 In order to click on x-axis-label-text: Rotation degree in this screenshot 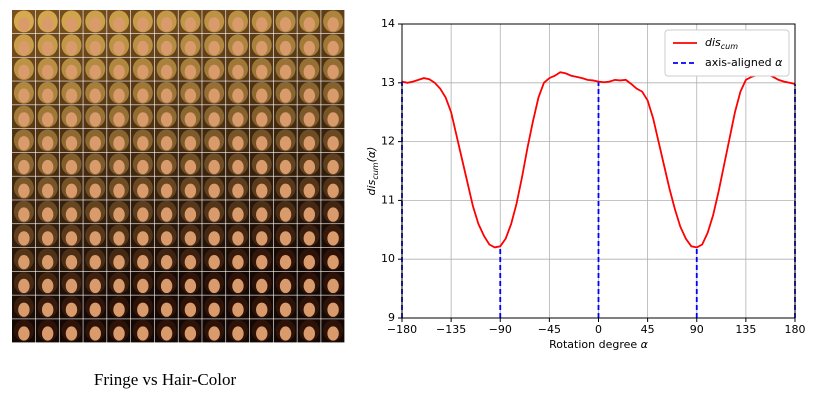, I will do `click(595, 344)`.